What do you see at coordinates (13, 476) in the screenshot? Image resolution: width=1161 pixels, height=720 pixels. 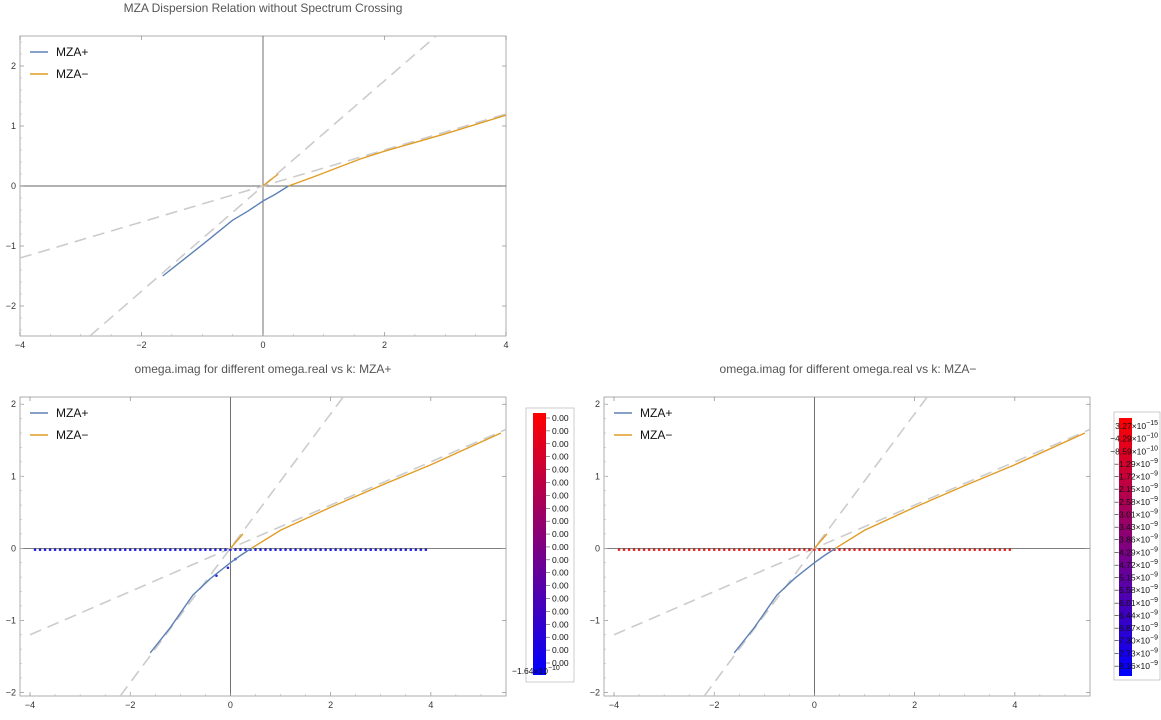 I see `chart2-y-tick-label: 1` at bounding box center [13, 476].